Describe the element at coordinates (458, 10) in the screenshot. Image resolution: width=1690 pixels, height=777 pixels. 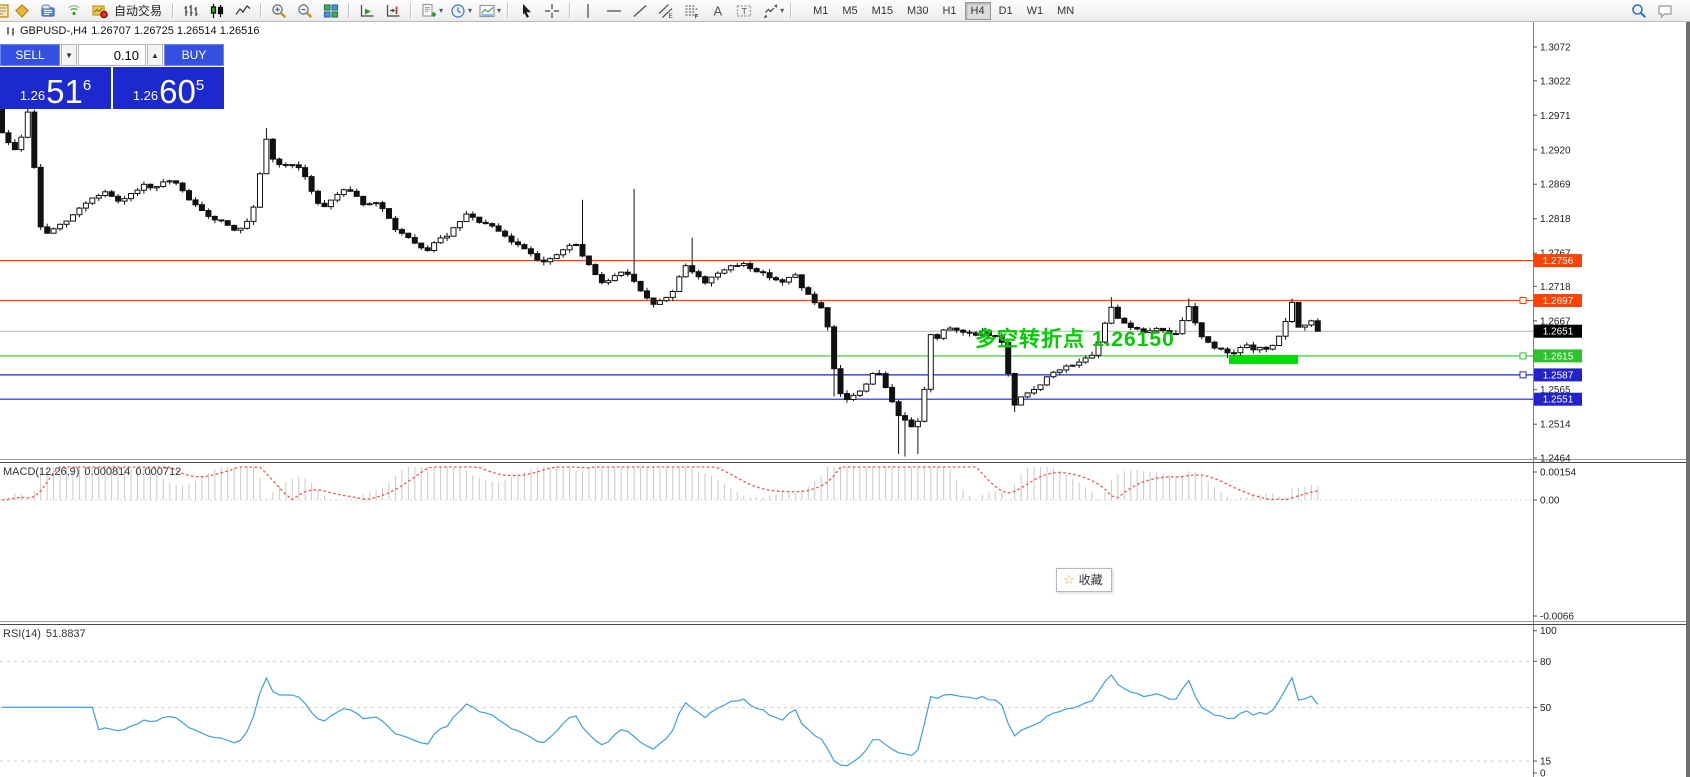
I see `periods-button` at that location.